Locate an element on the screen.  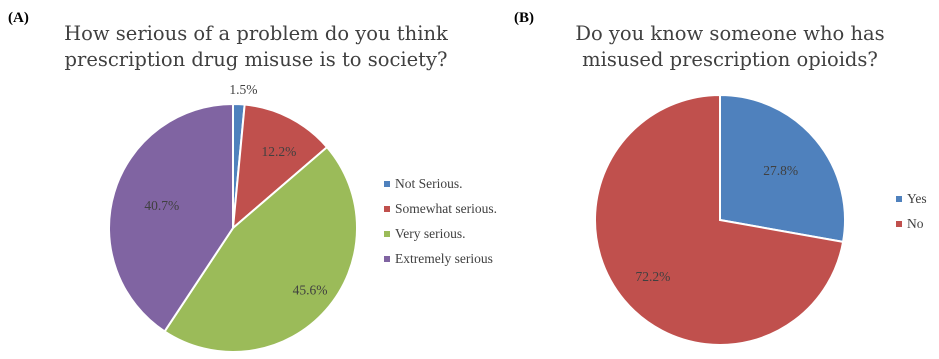
data-label-very-serious: 45.6% is located at coordinates (310, 289).